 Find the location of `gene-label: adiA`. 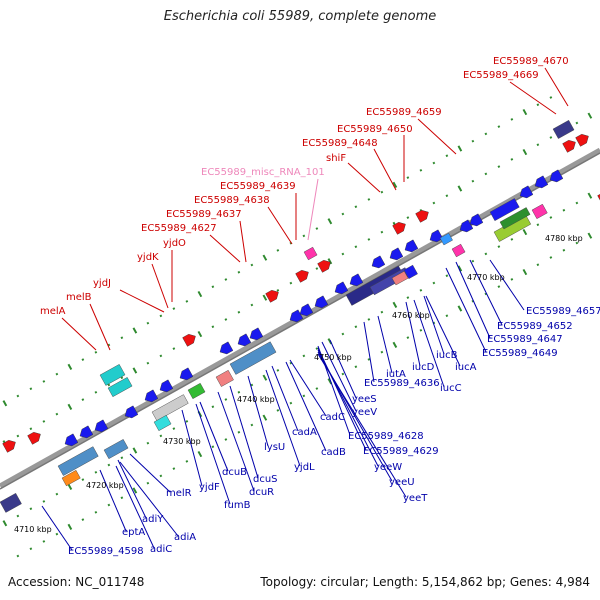

gene-label: adiA is located at coordinates (185, 537).